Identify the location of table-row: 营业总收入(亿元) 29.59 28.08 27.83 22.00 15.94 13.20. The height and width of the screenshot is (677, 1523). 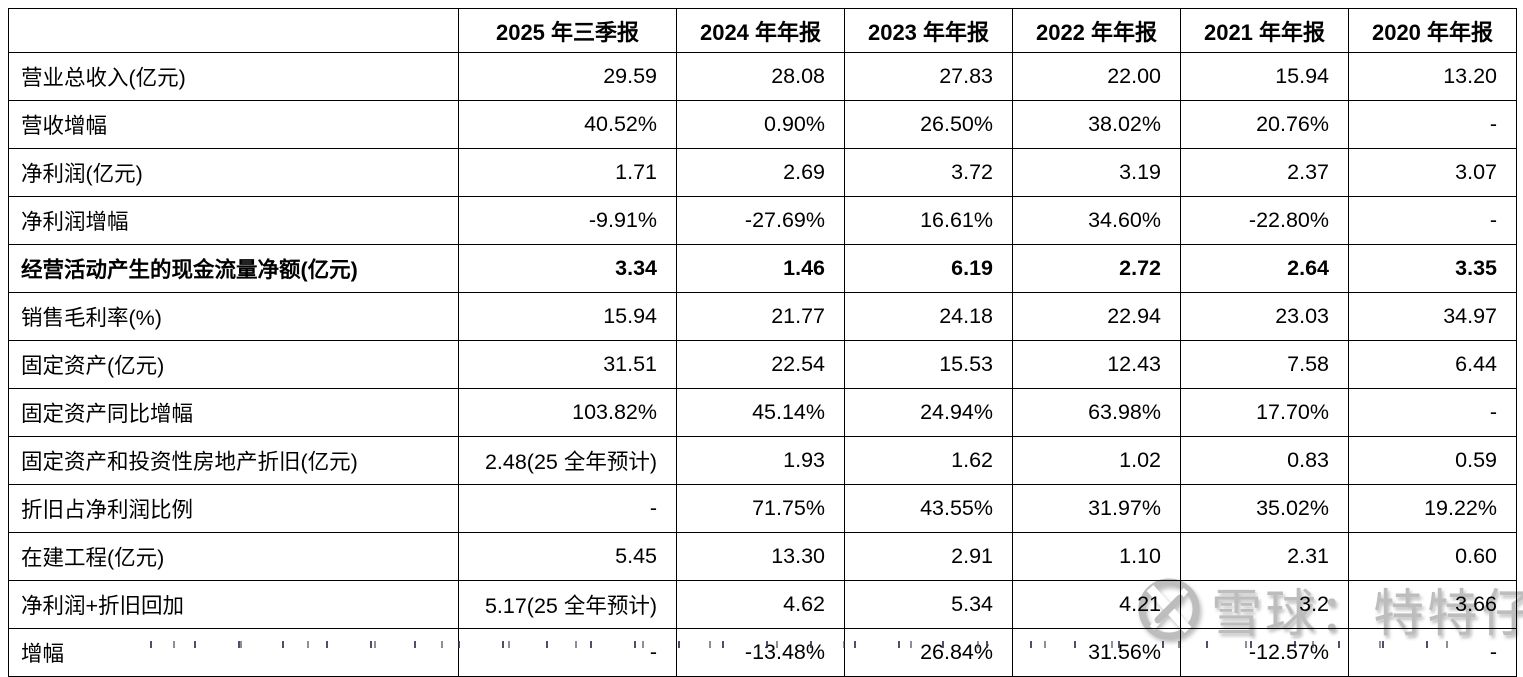
(762, 76).